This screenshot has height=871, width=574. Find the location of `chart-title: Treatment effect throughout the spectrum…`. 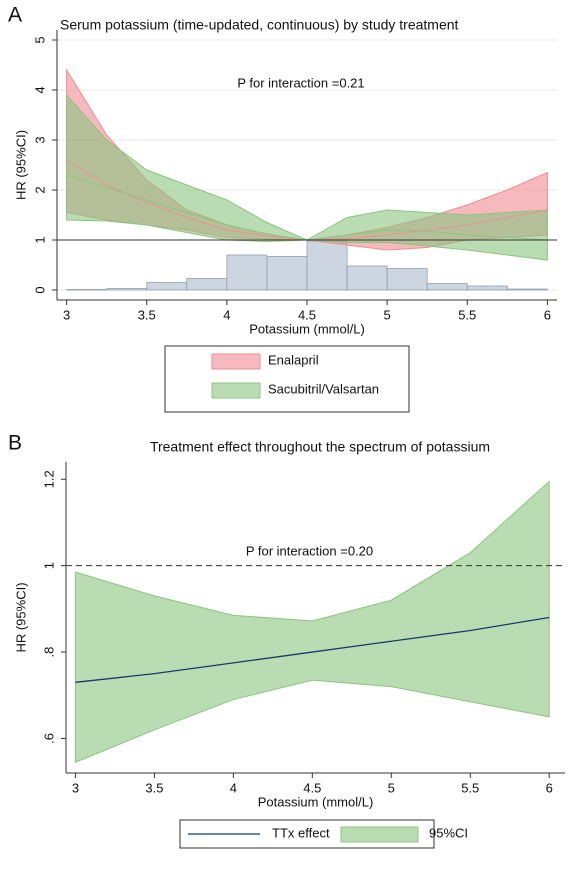

chart-title: Treatment effect throughout the spectrum… is located at coordinates (320, 447).